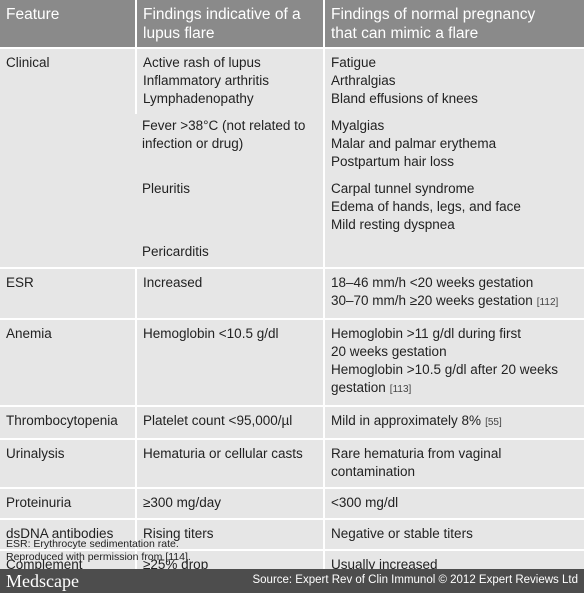 This screenshot has height=593, width=584. I want to click on cell-line: Fever >38°C (not related to, so click(224, 125).